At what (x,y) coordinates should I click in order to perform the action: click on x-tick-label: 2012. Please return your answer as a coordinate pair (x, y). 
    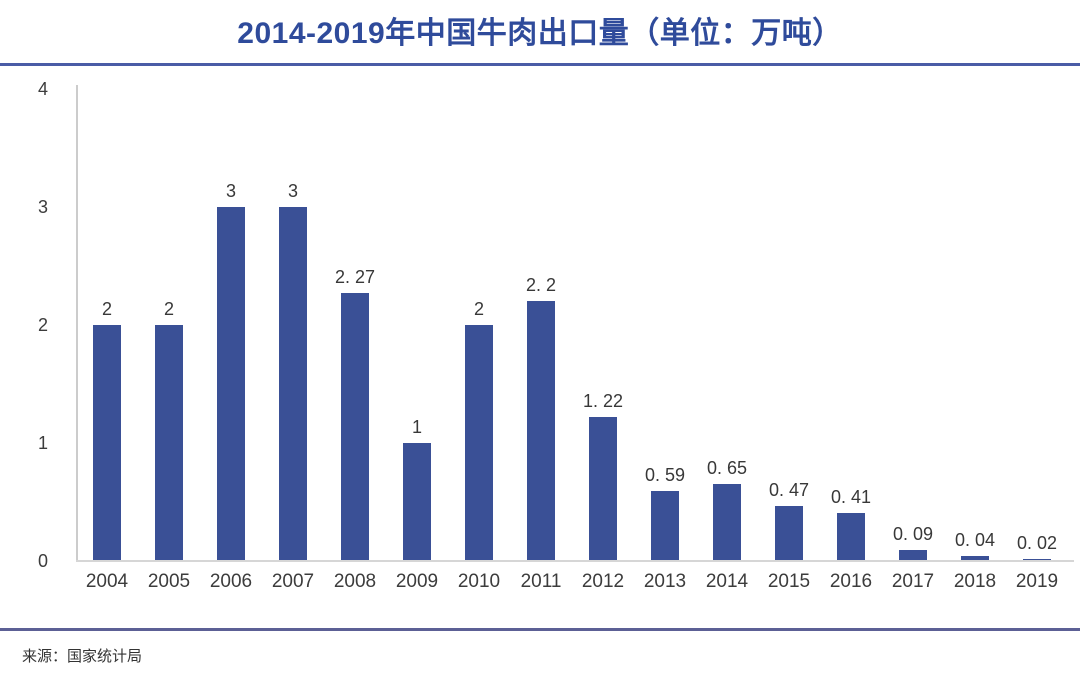
    Looking at the image, I should click on (603, 581).